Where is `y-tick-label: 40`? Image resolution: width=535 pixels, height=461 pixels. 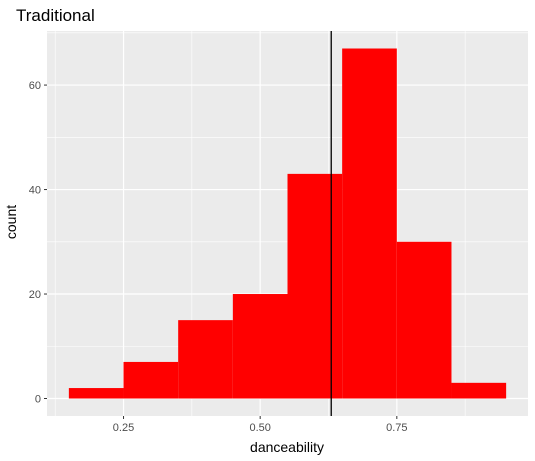 y-tick-label: 40 is located at coordinates (35, 191).